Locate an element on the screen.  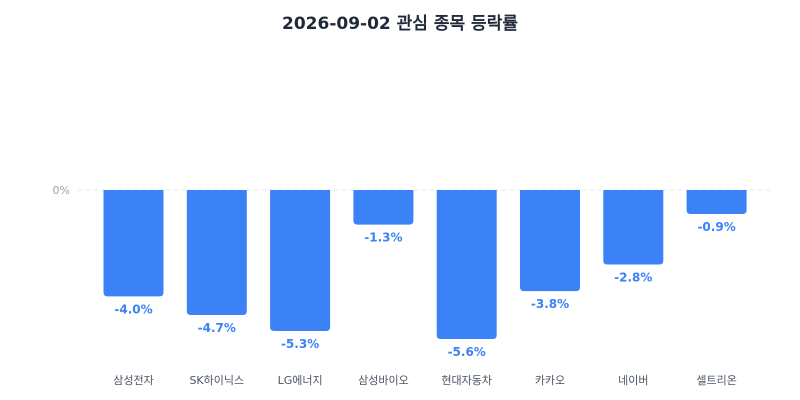
category-label: 네이버 is located at coordinates (633, 380).